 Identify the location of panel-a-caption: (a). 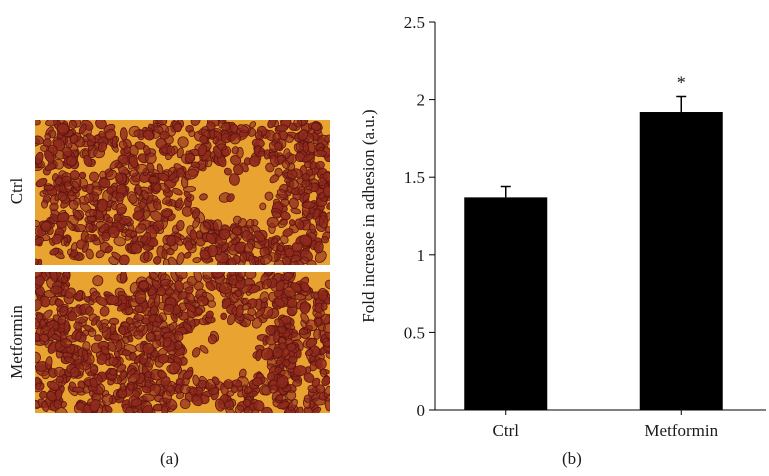
(169, 458).